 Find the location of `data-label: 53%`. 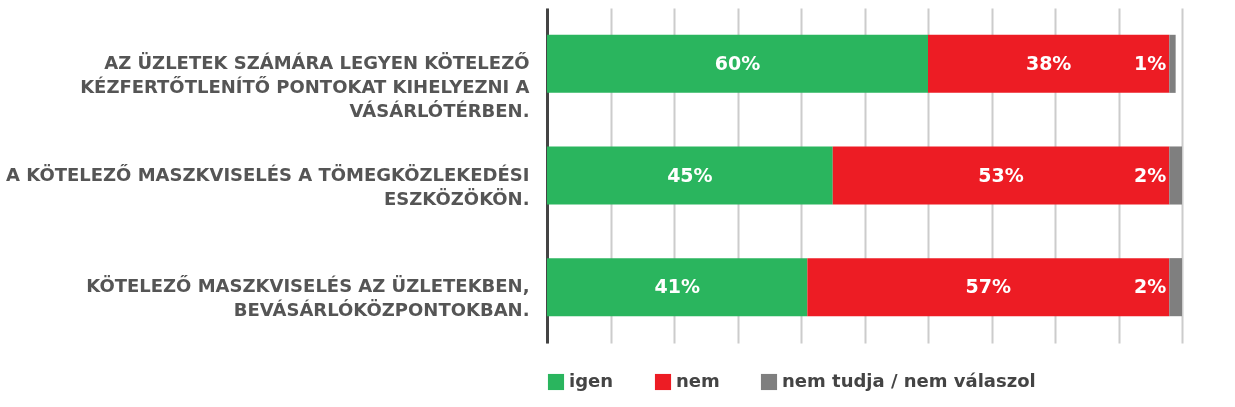

data-label: 53% is located at coordinates (1001, 174).